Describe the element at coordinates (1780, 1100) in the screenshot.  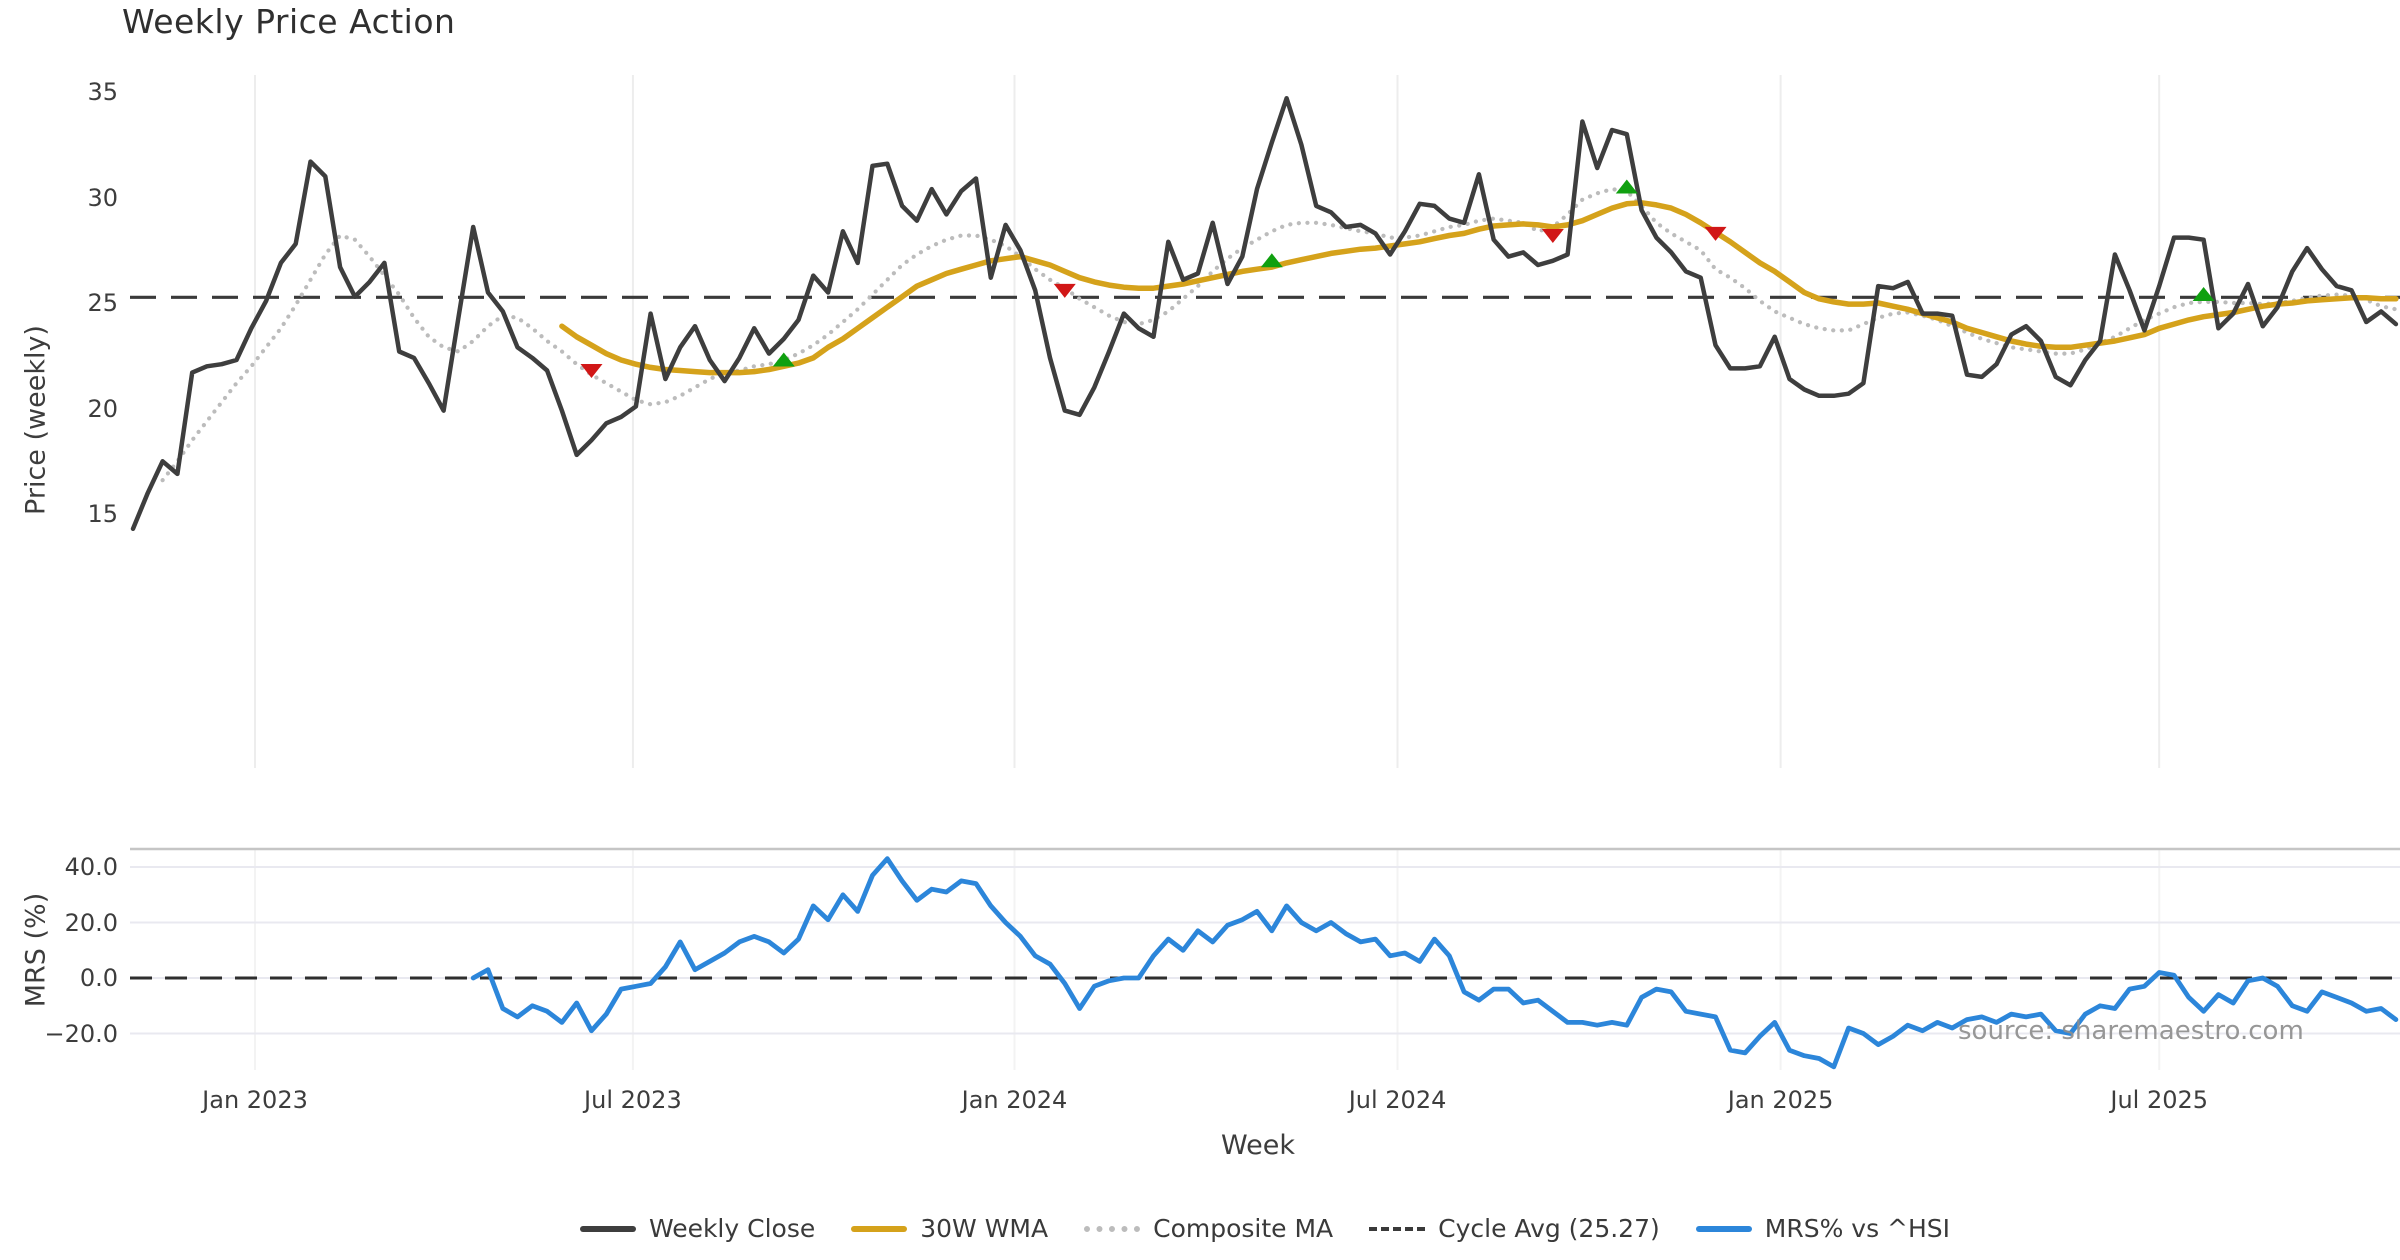
I see `x-tick-label: Jan 2025` at that location.